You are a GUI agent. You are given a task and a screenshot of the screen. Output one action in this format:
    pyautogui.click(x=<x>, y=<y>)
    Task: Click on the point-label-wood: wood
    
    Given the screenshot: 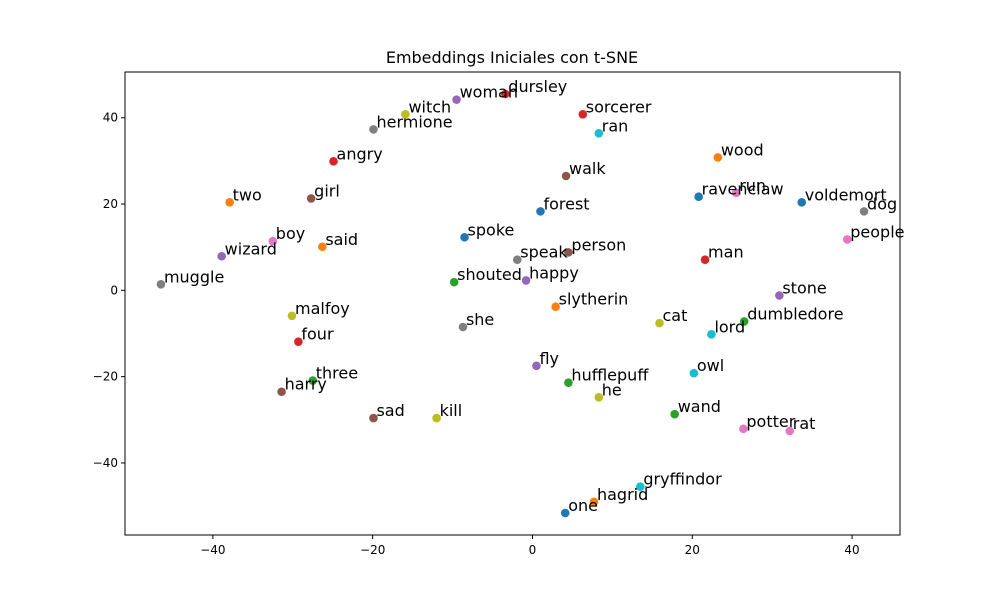 What is the action you would take?
    pyautogui.click(x=742, y=149)
    